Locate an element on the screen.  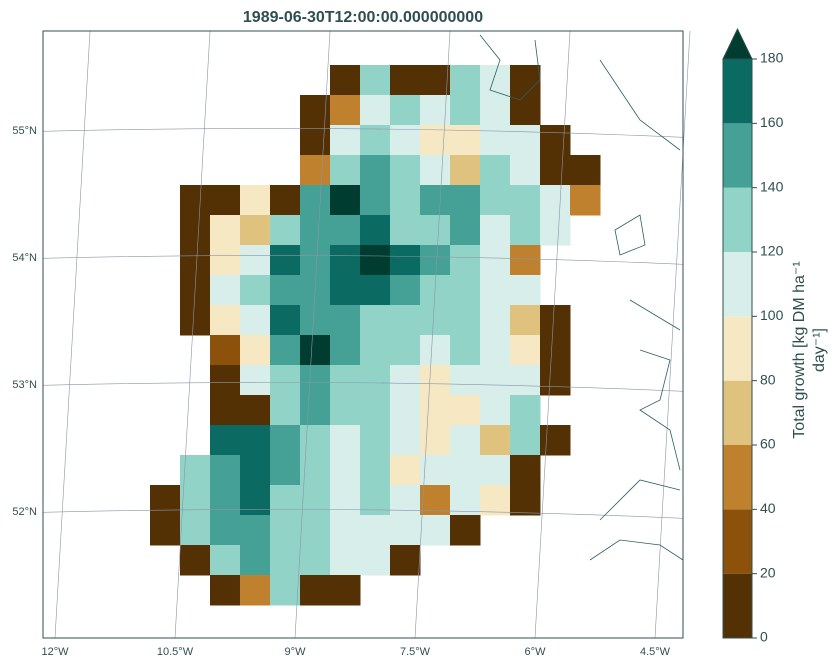
colorbar-tick-label: 160 is located at coordinates (772, 122).